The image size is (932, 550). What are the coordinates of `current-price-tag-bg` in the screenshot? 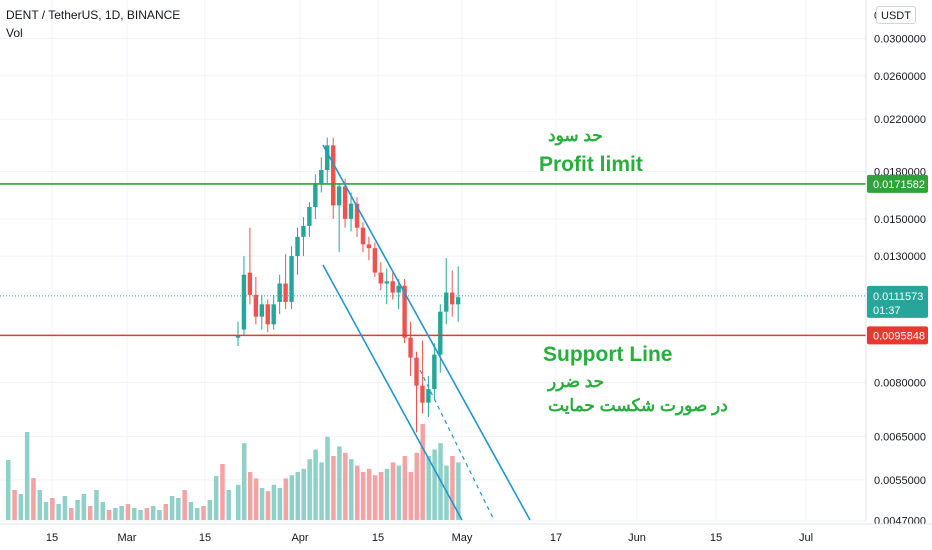 It's located at (897, 301).